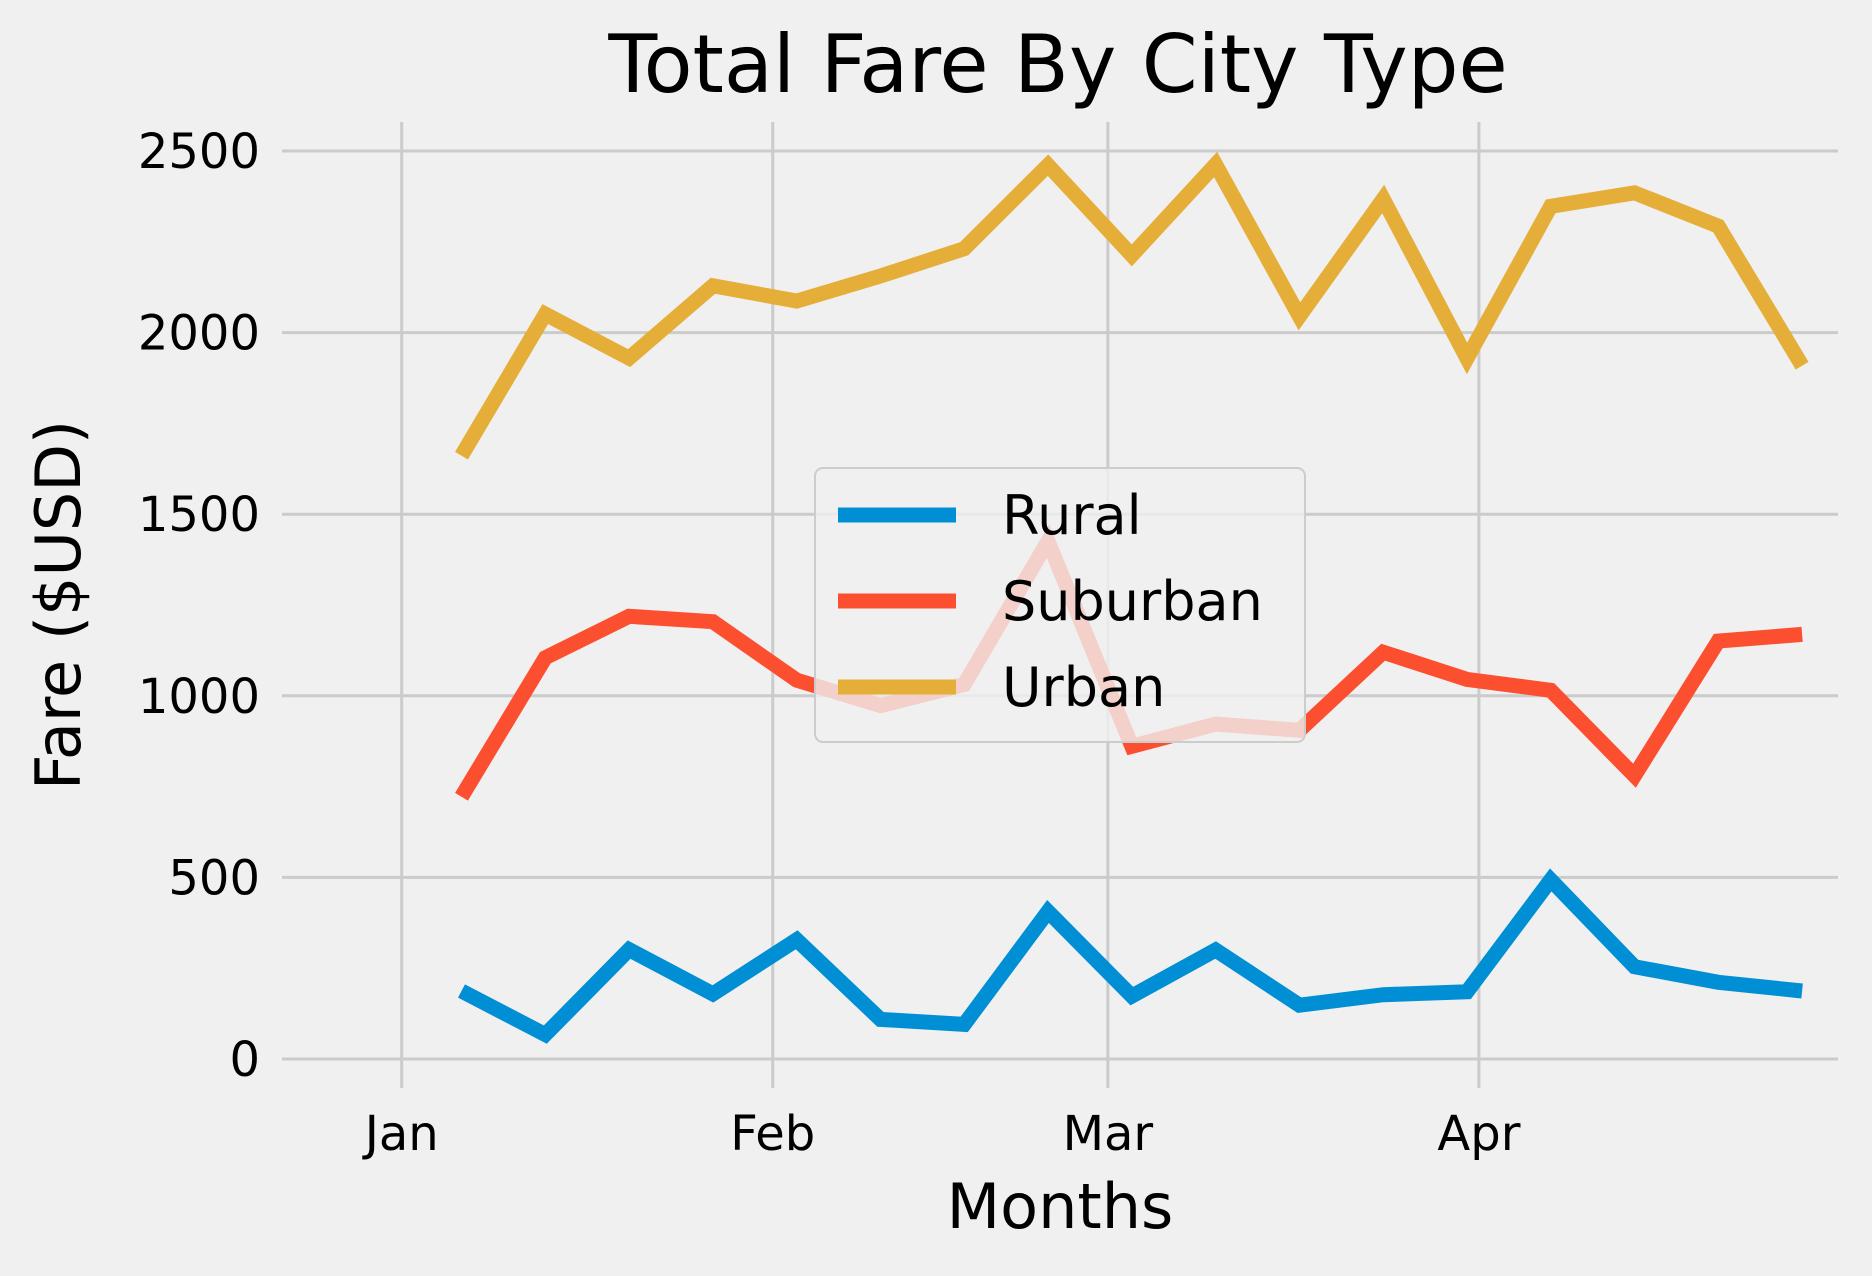 The height and width of the screenshot is (1276, 1872). What do you see at coordinates (1083, 687) in the screenshot?
I see `legend-label-urban: Urban` at bounding box center [1083, 687].